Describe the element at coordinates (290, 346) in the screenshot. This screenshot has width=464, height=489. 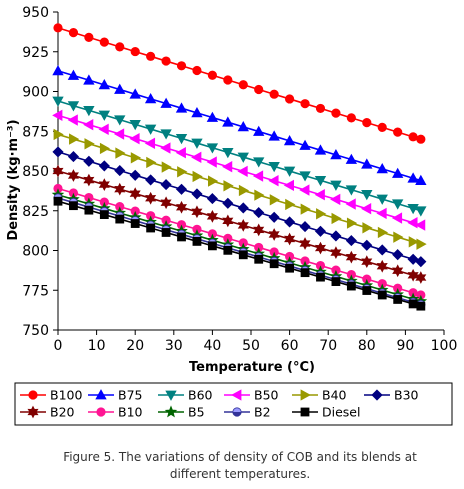
I see `x-tick-label: 60` at that location.